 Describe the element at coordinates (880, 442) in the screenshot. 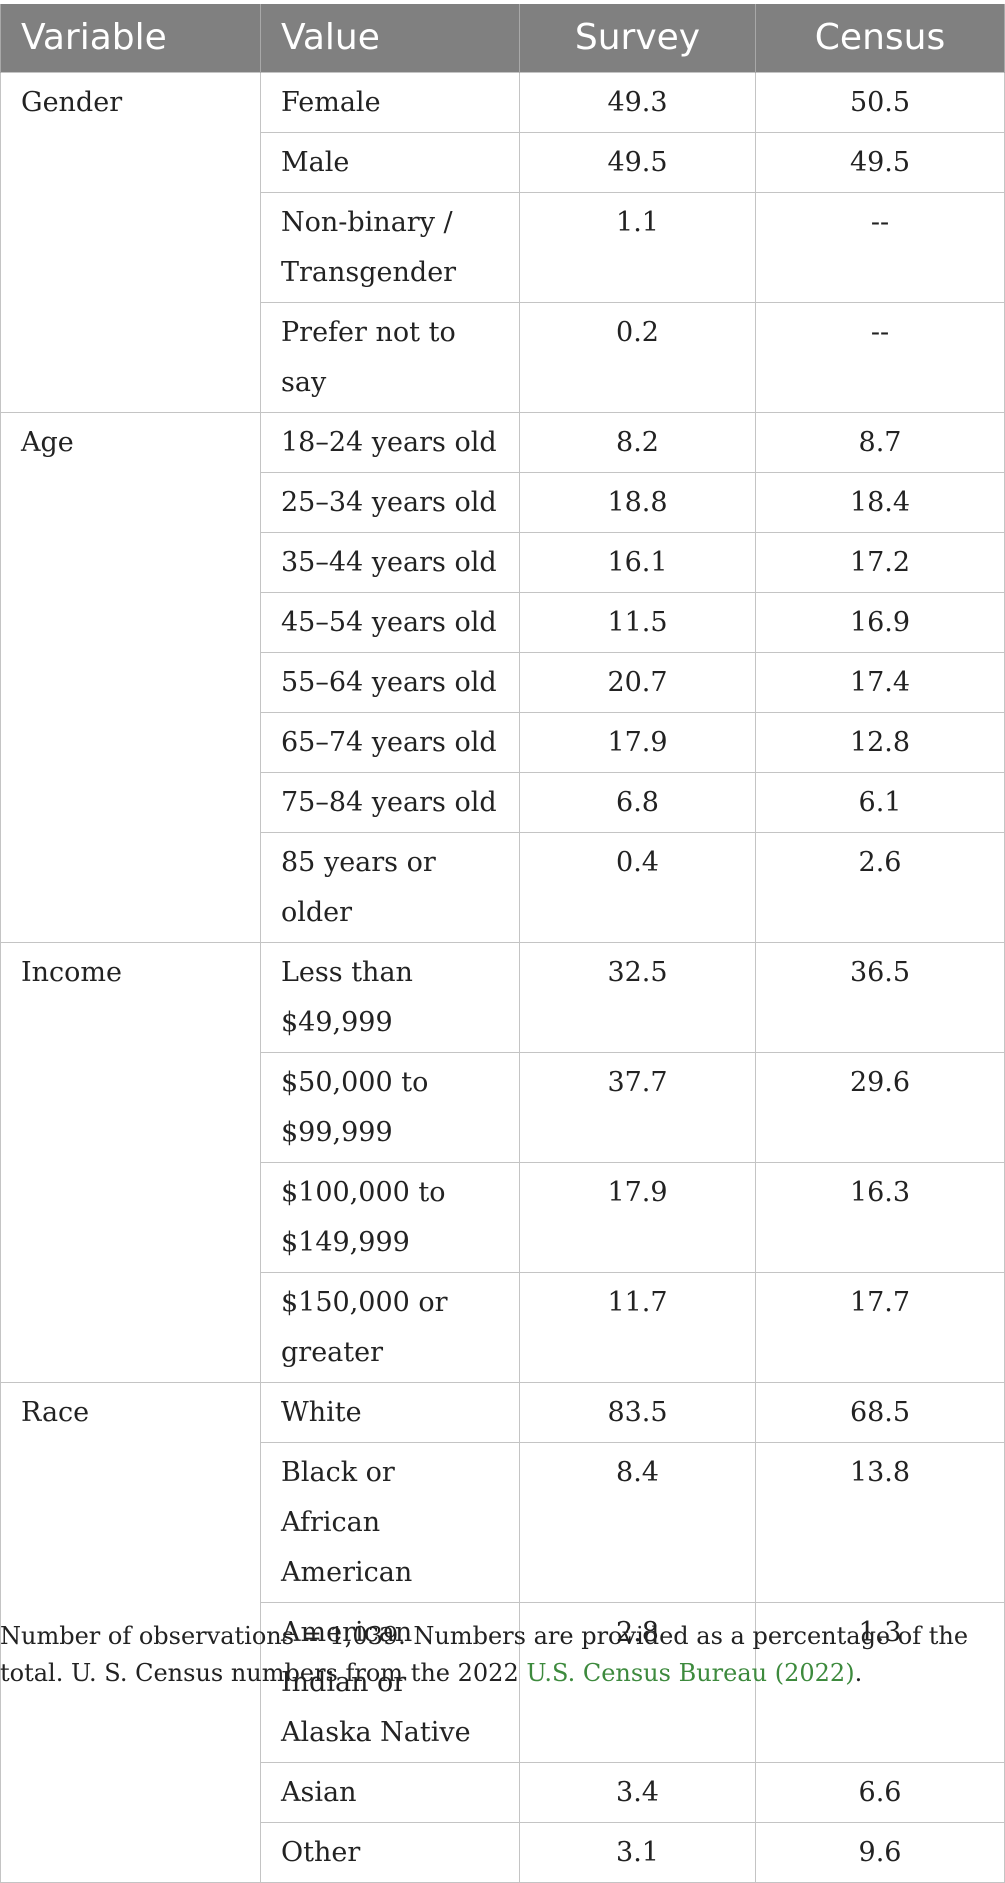

I see `census-cell: 8.7` at that location.